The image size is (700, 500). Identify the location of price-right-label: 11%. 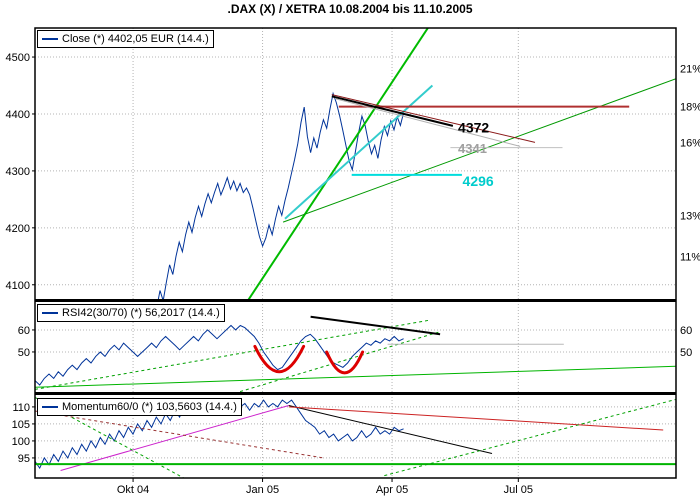
(690, 257).